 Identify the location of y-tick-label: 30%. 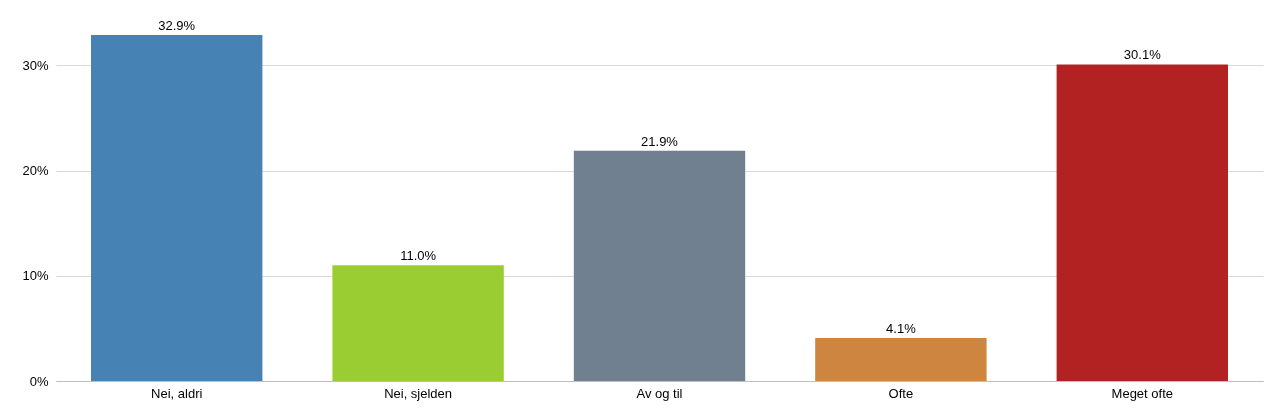
(35, 65).